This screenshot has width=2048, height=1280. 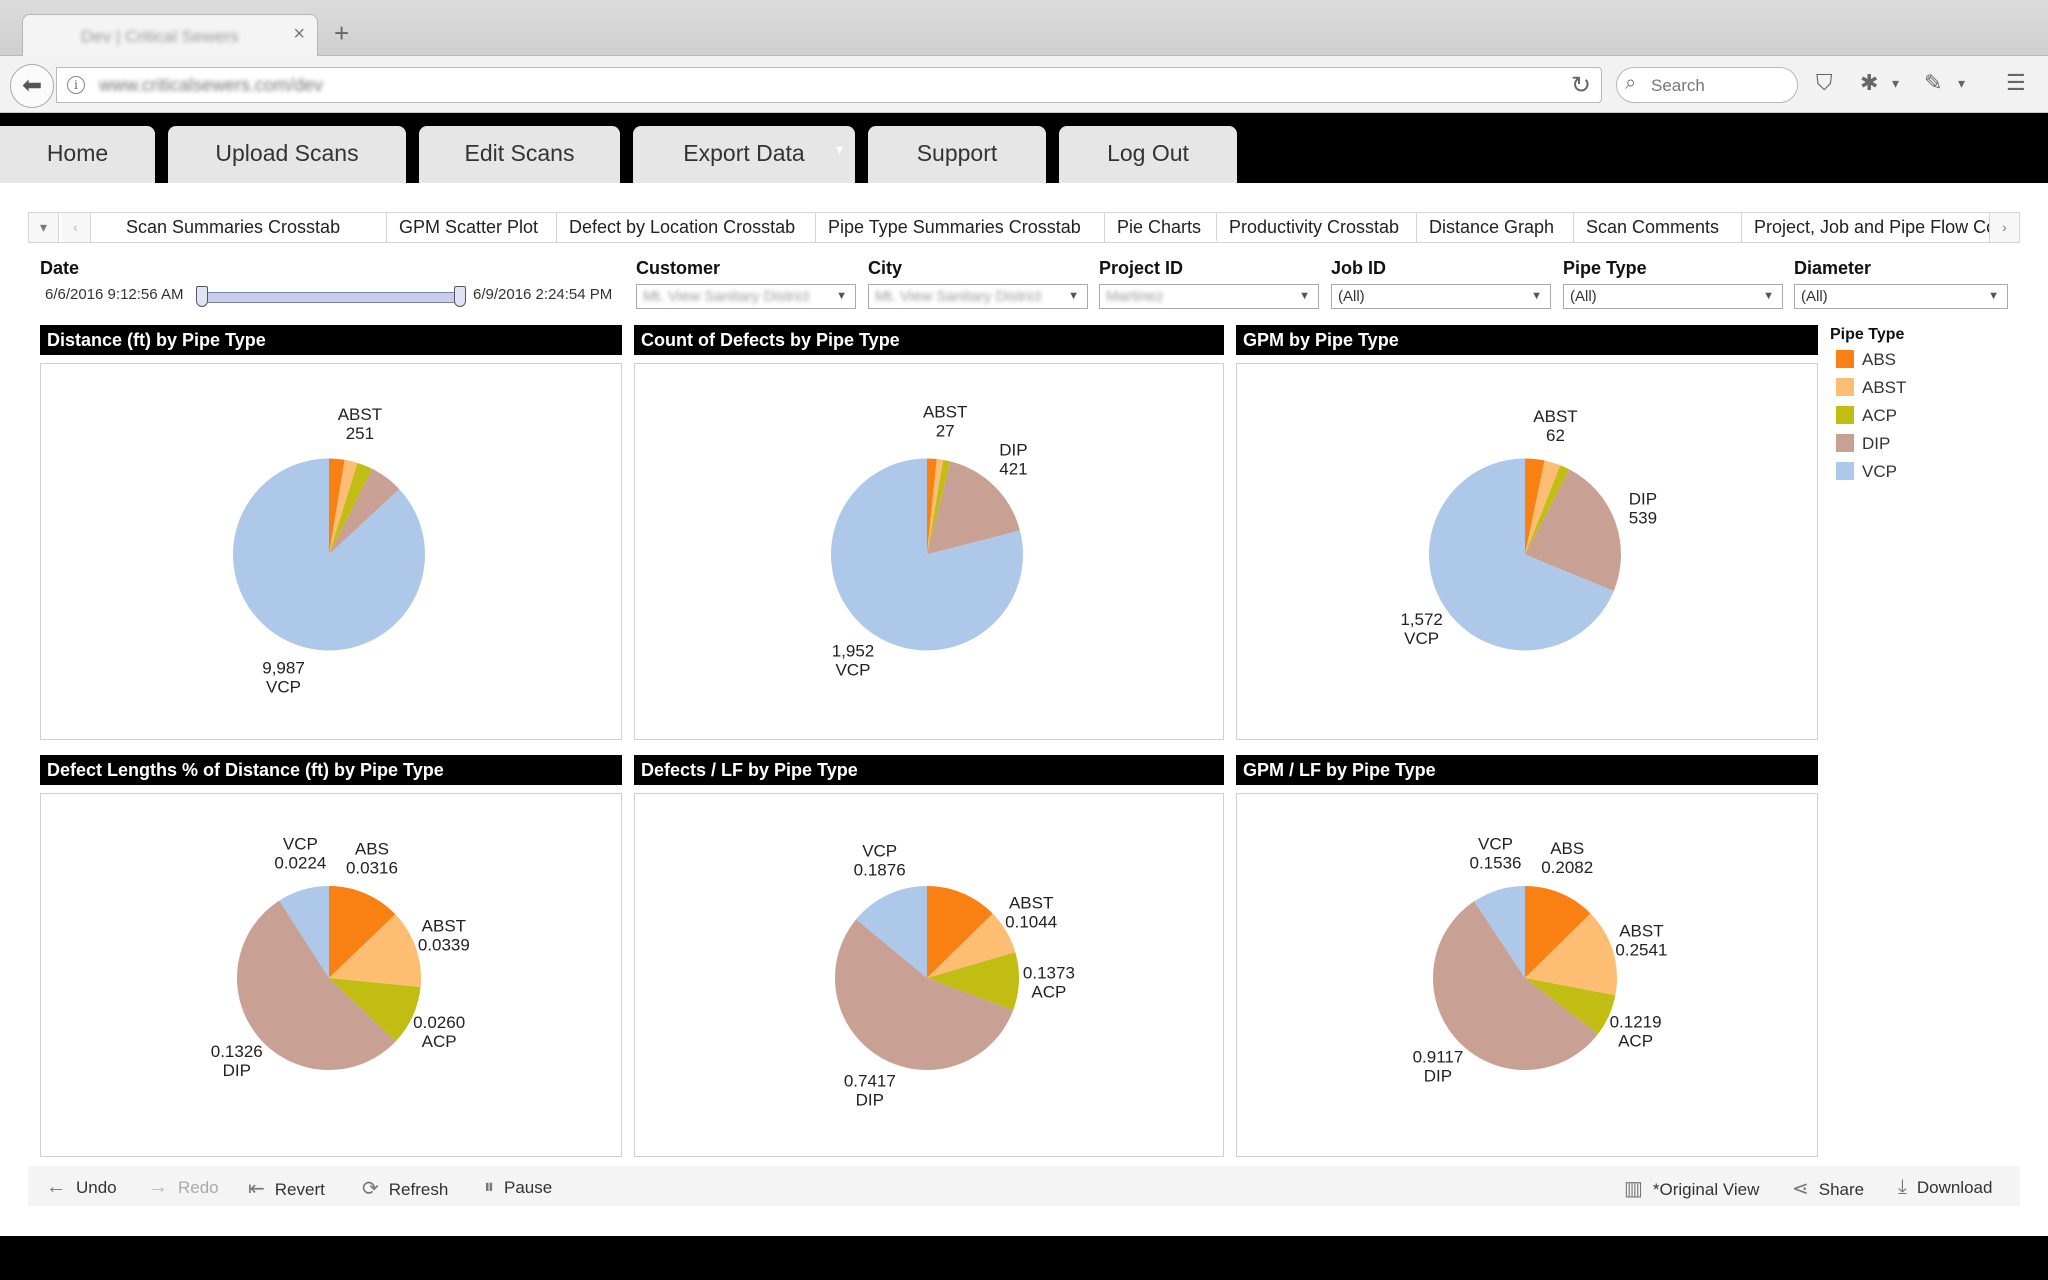 I want to click on date-slider-end-handle, so click(x=460, y=296).